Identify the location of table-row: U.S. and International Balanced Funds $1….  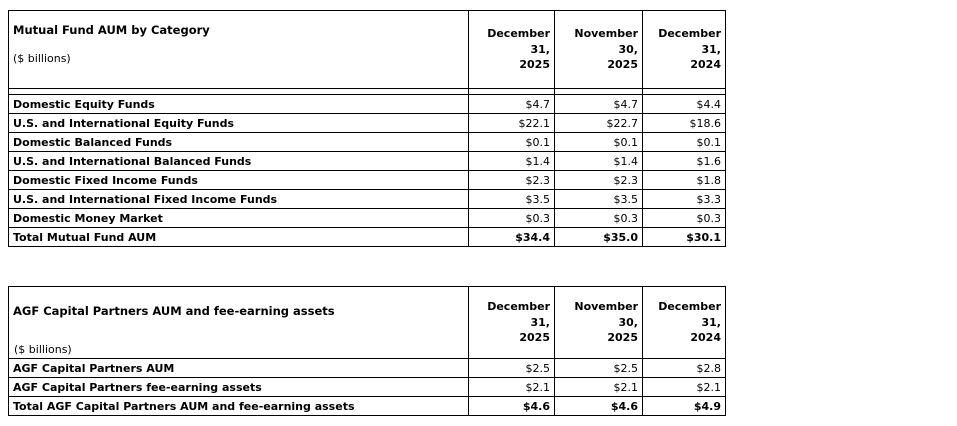
(367, 161).